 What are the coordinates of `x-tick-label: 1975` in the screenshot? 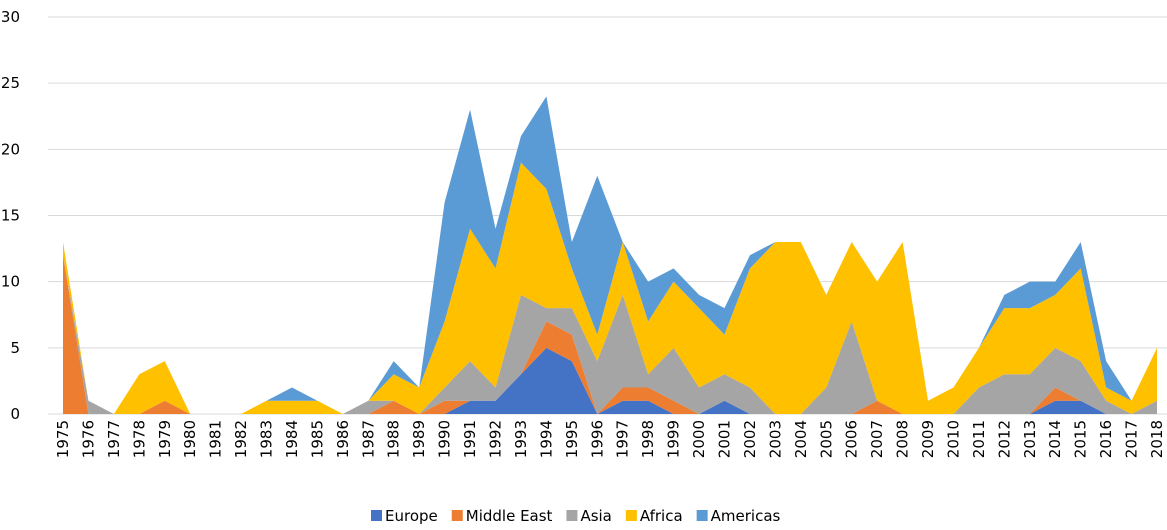 It's located at (63, 439).